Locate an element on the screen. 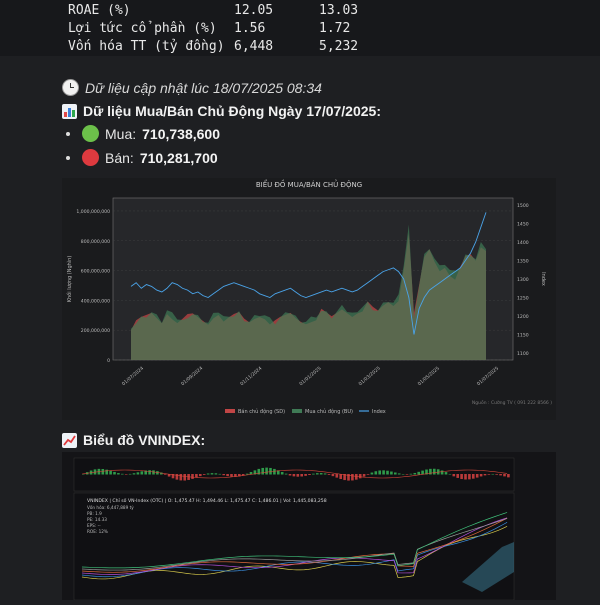  vnindex-title: Biểu đồ VNINDEX: is located at coordinates (144, 440).